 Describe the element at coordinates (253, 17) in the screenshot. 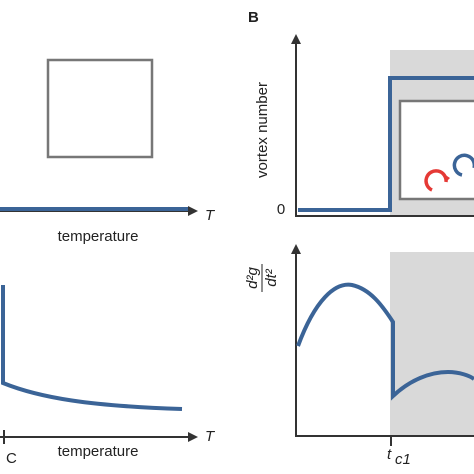

I see `panel-label: B` at that location.